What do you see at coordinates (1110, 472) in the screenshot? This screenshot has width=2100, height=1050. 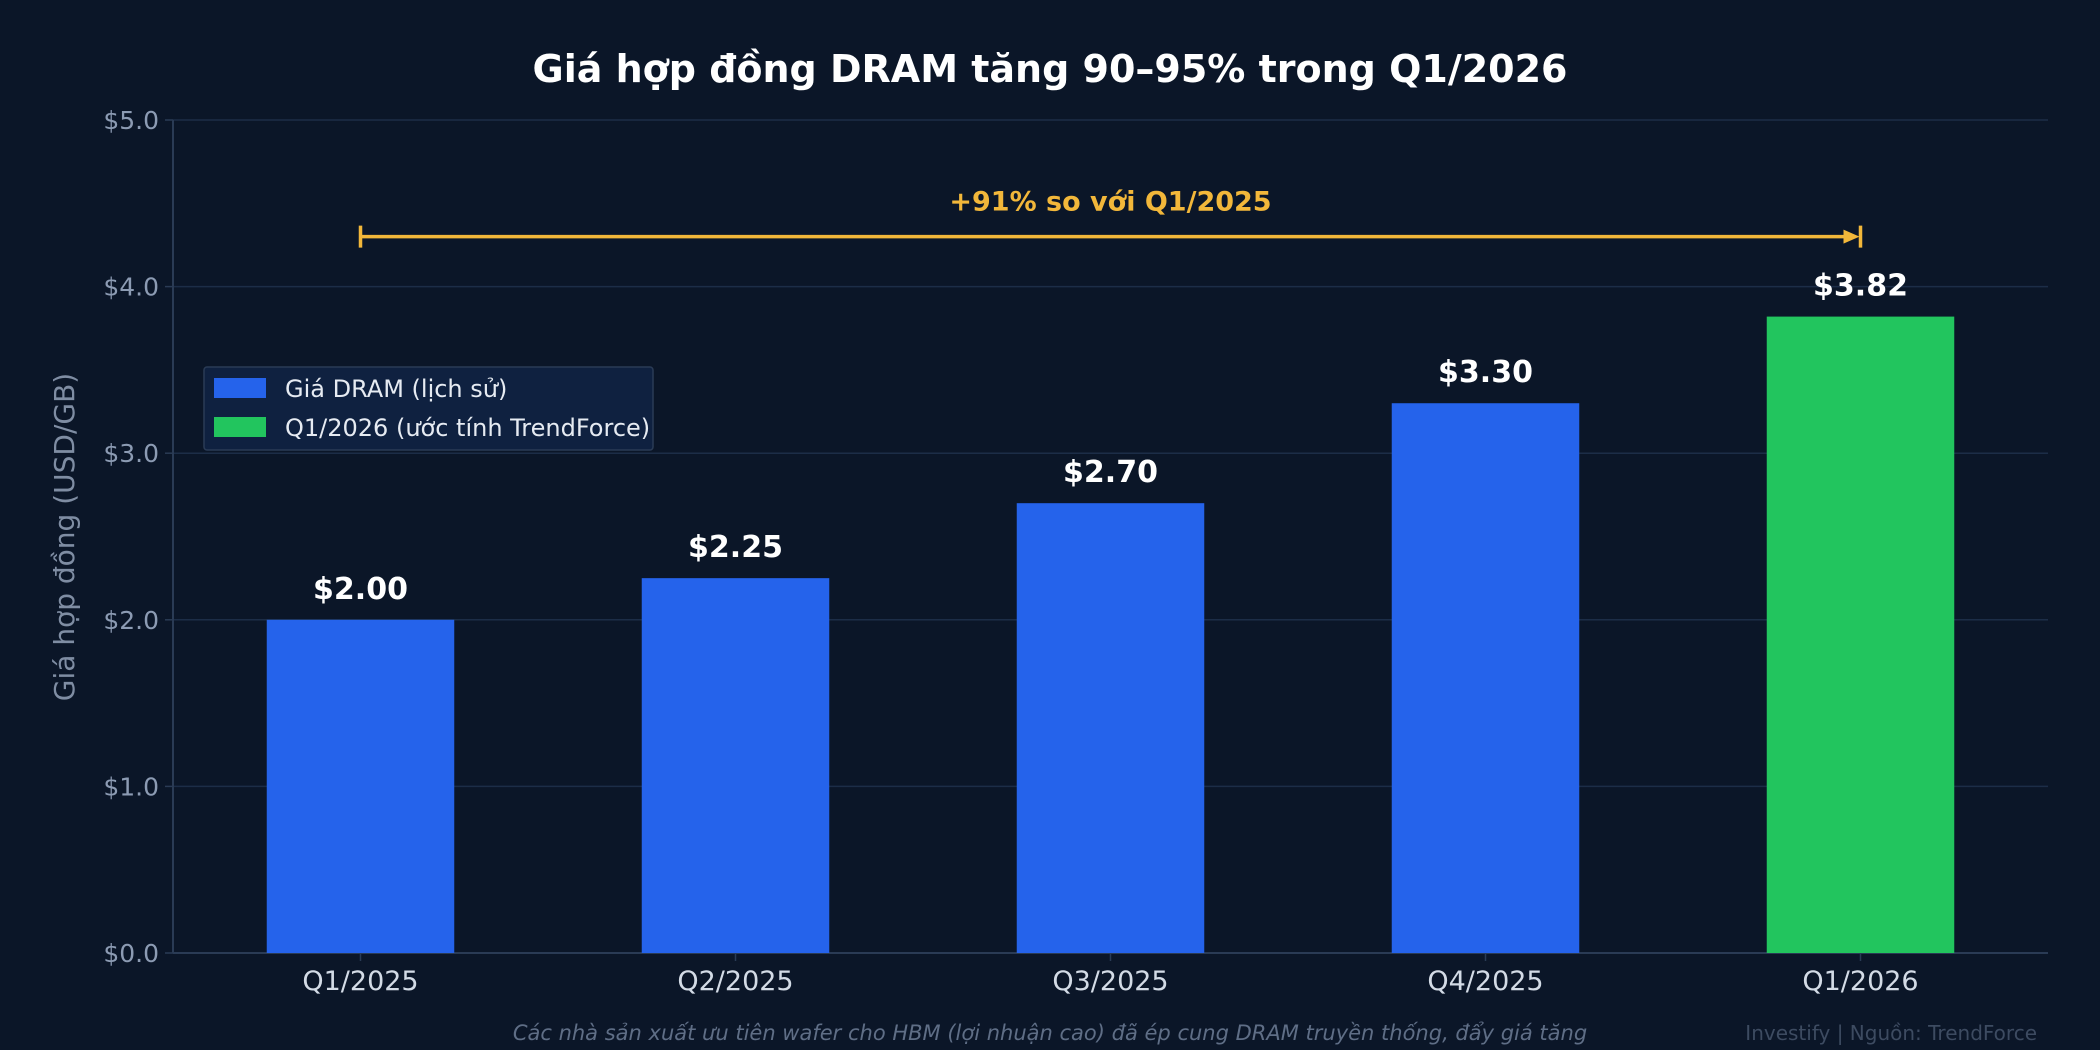 I see `bar-value-label: $2.70` at bounding box center [1110, 472].